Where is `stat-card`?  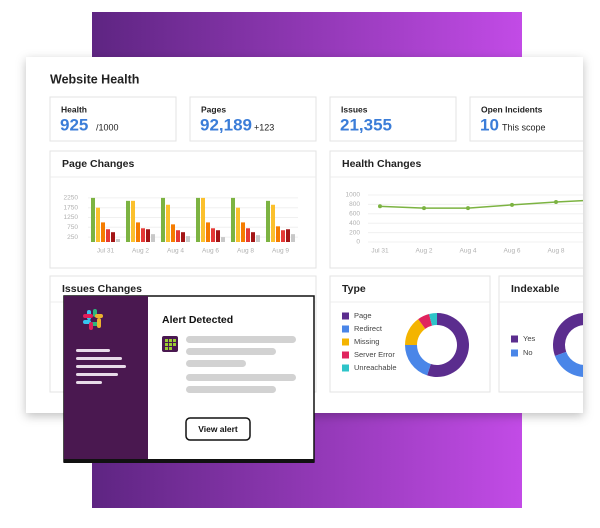
stat-card is located at coordinates (393, 119).